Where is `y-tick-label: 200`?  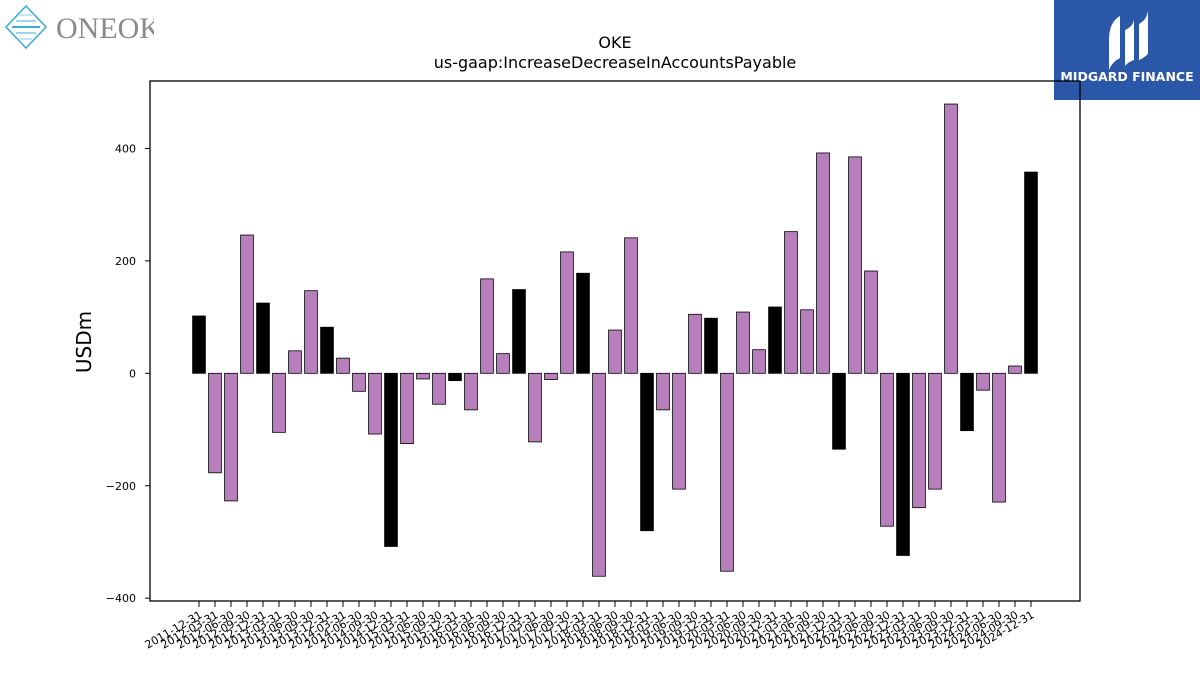
y-tick-label: 200 is located at coordinates (125, 261).